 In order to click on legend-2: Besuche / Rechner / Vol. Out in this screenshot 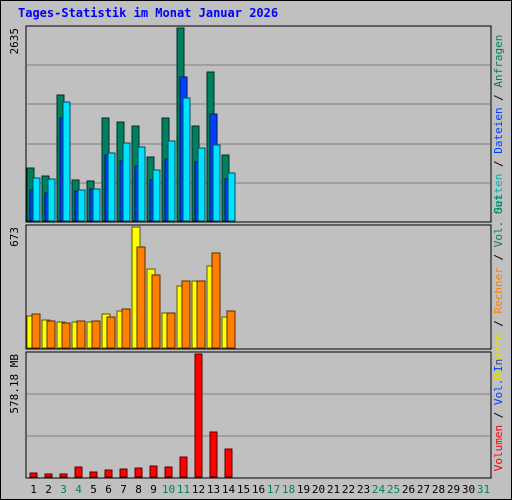, I will do `click(498, 286)`.